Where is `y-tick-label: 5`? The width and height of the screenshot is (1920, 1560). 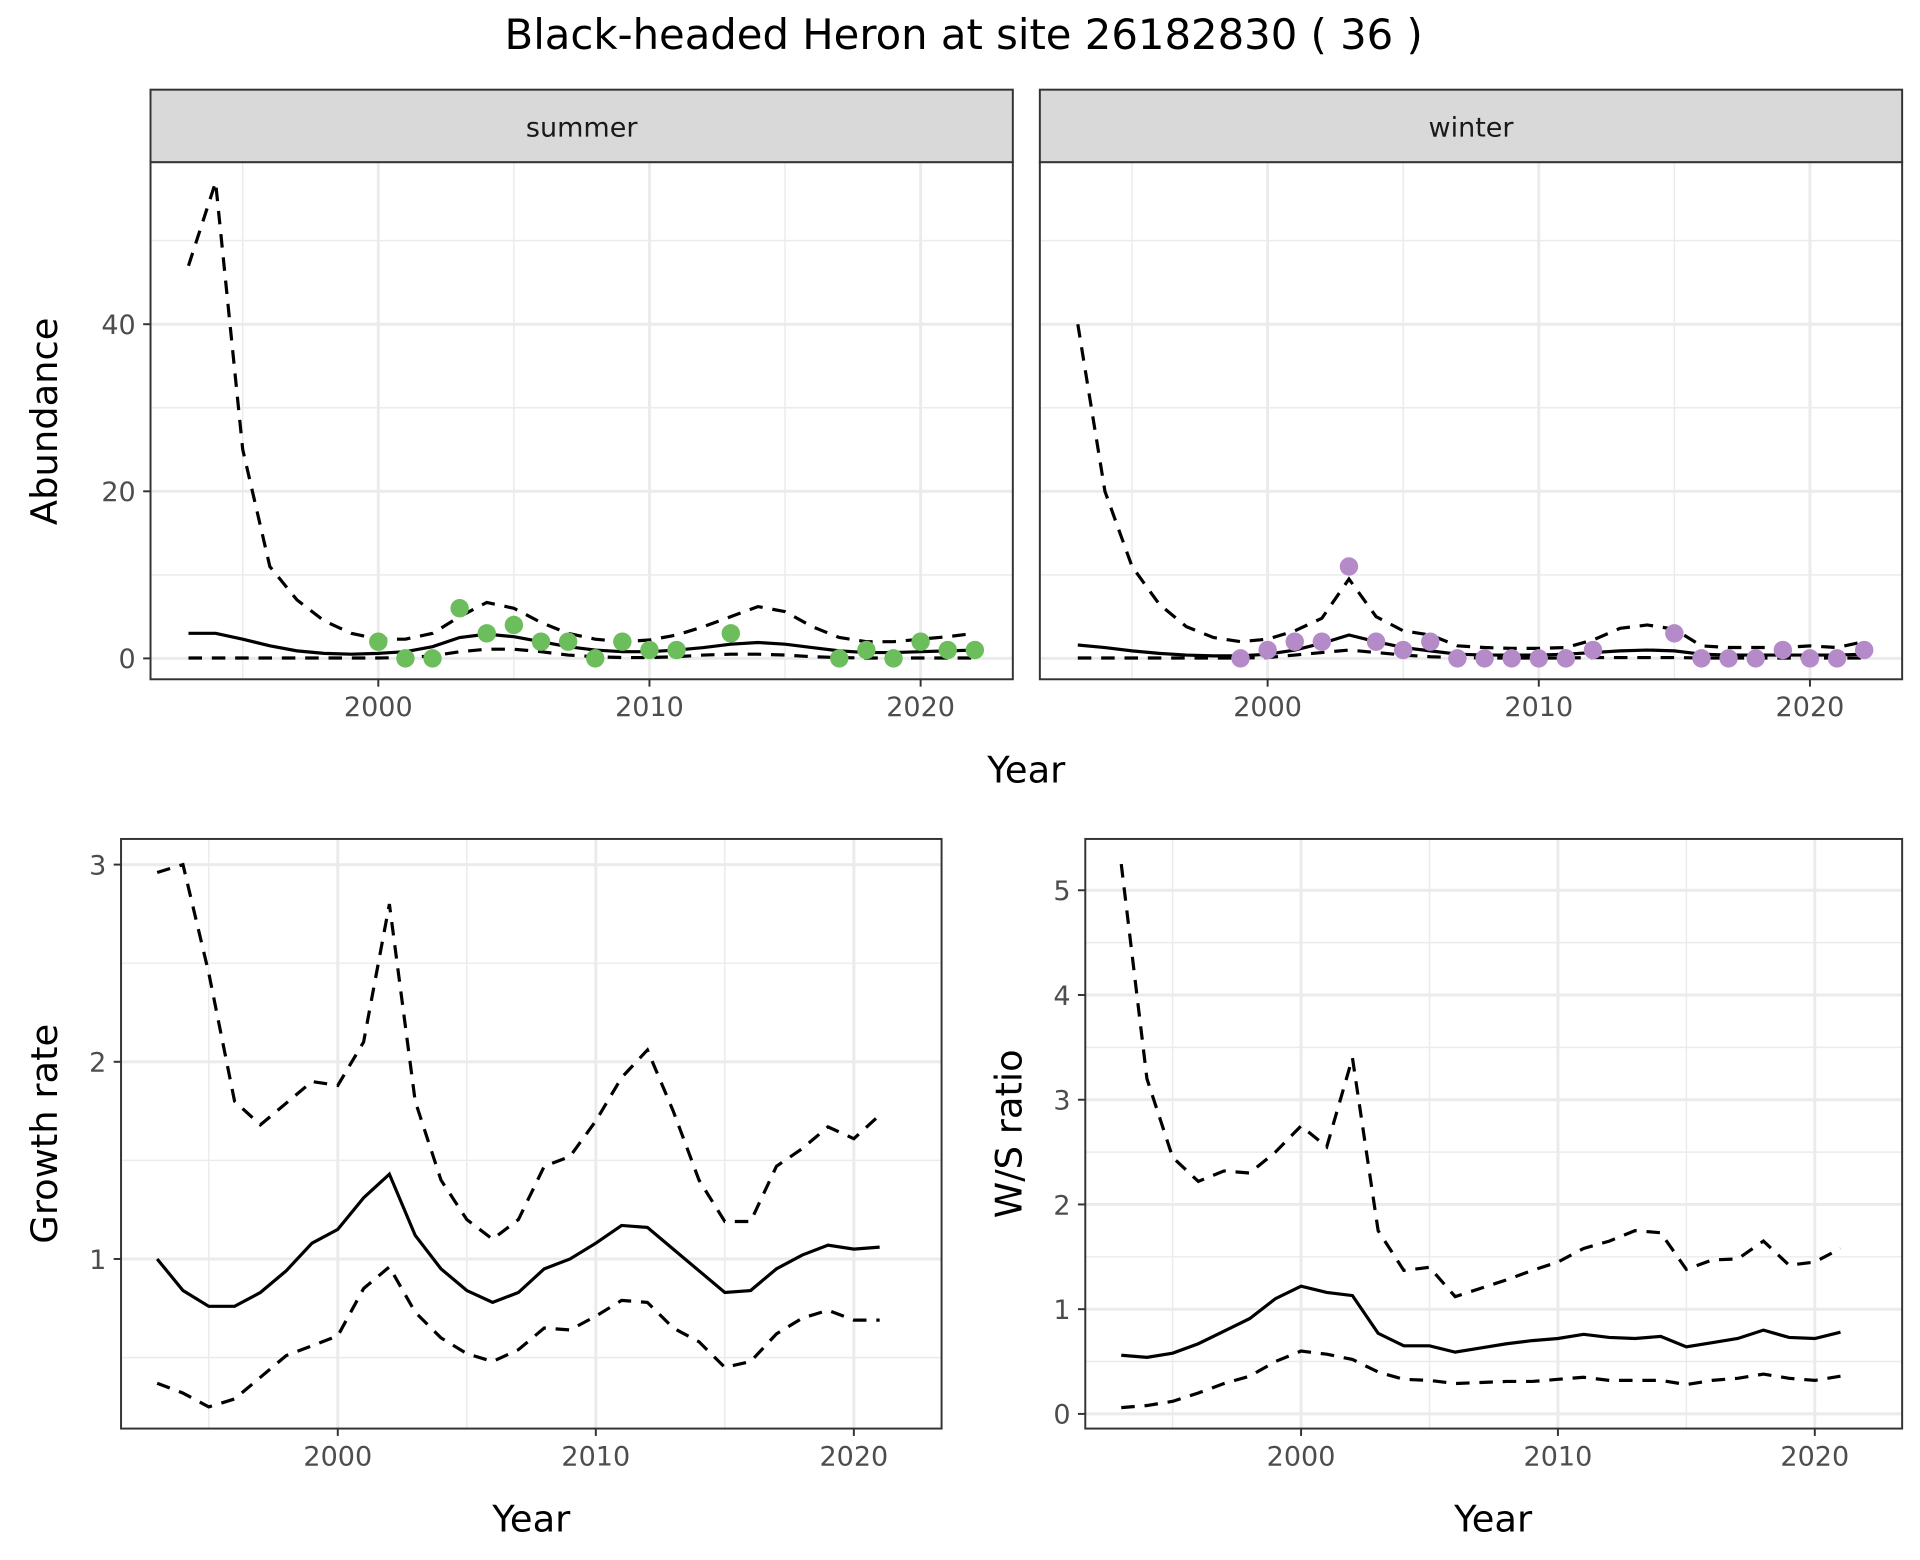 y-tick-label: 5 is located at coordinates (1061, 891).